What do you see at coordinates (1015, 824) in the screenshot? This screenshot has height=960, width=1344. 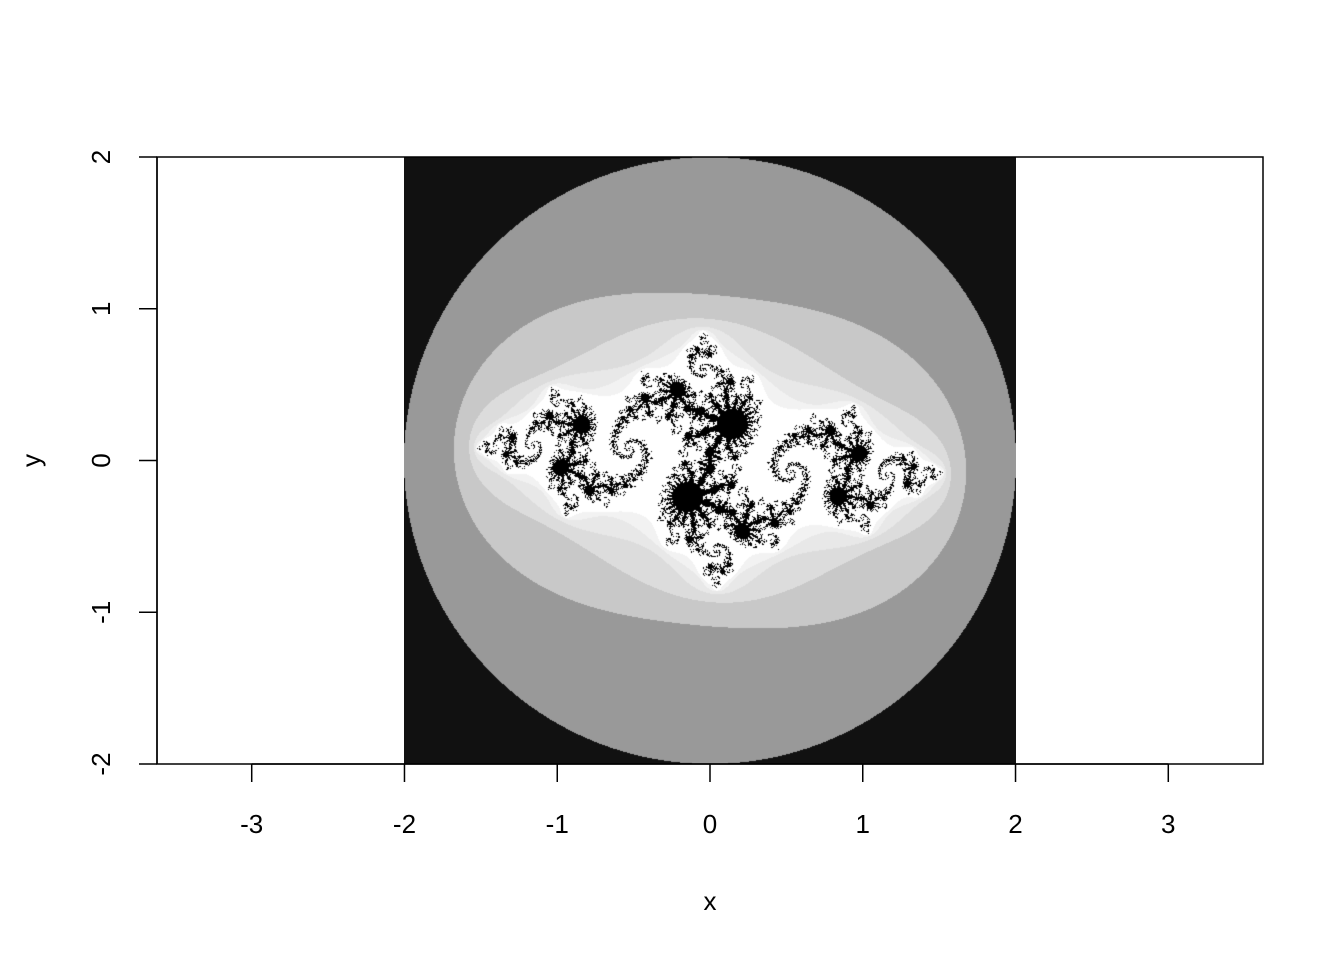 I see `x-tick-label: 2` at bounding box center [1015, 824].